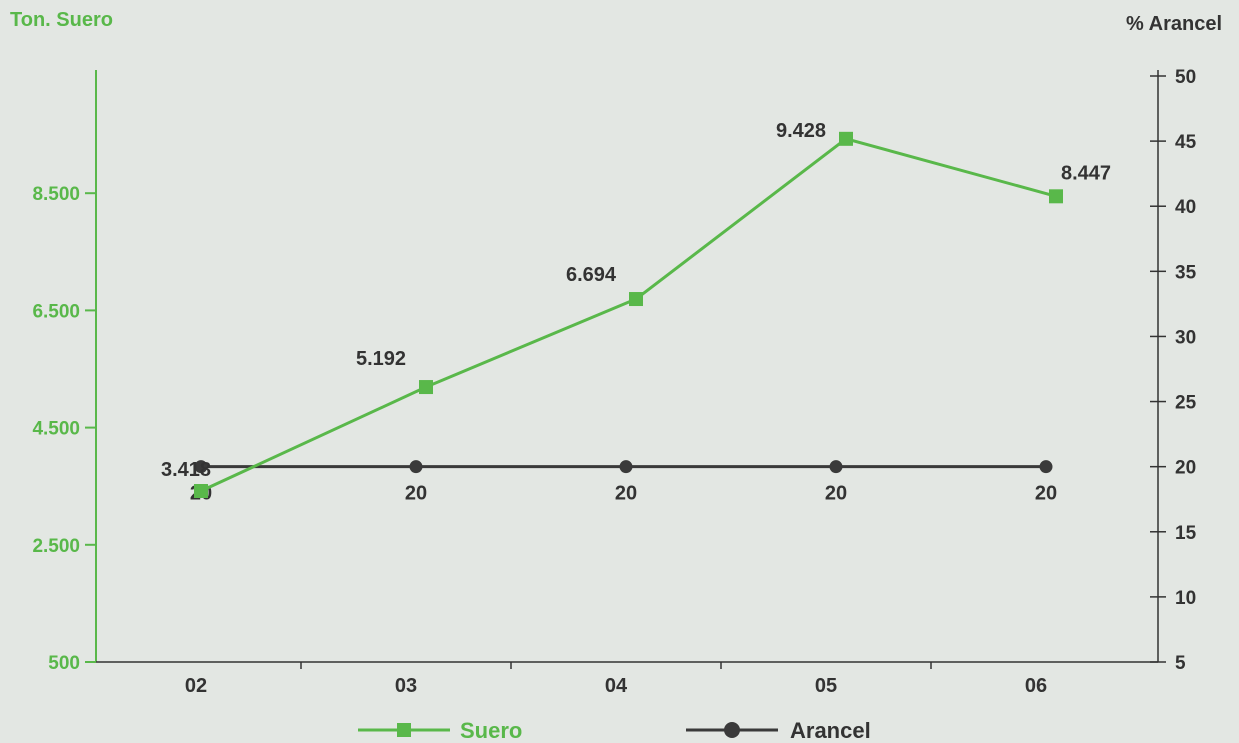 The image size is (1239, 743). Describe the element at coordinates (1185, 337) in the screenshot. I see `y-right-tick-label: 30` at that location.